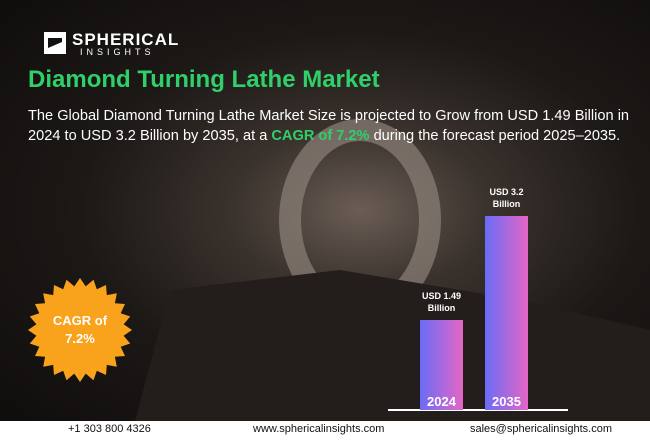  What do you see at coordinates (506, 198) in the screenshot?
I see `value-label: USD 3.2 Billion` at bounding box center [506, 198].